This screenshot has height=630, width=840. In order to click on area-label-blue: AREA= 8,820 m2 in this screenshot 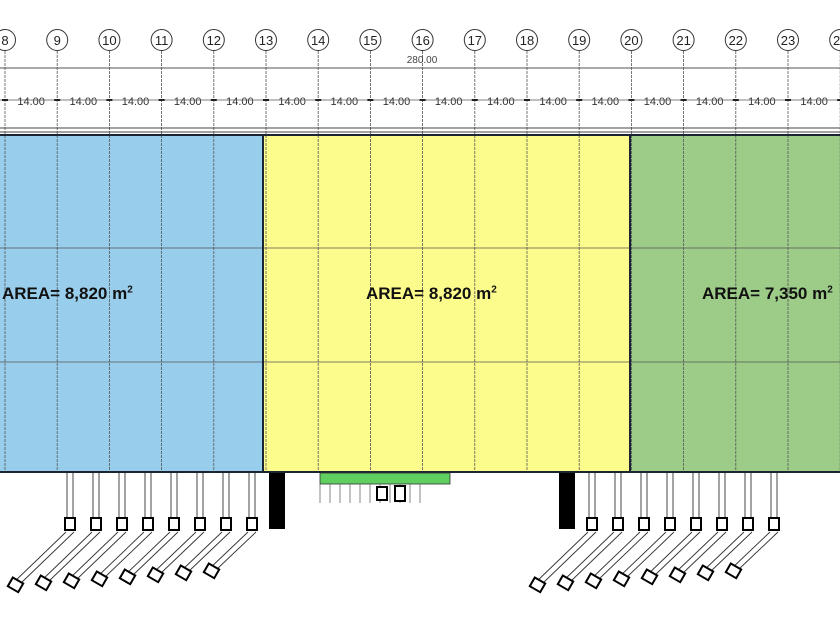, I will do `click(67, 293)`.